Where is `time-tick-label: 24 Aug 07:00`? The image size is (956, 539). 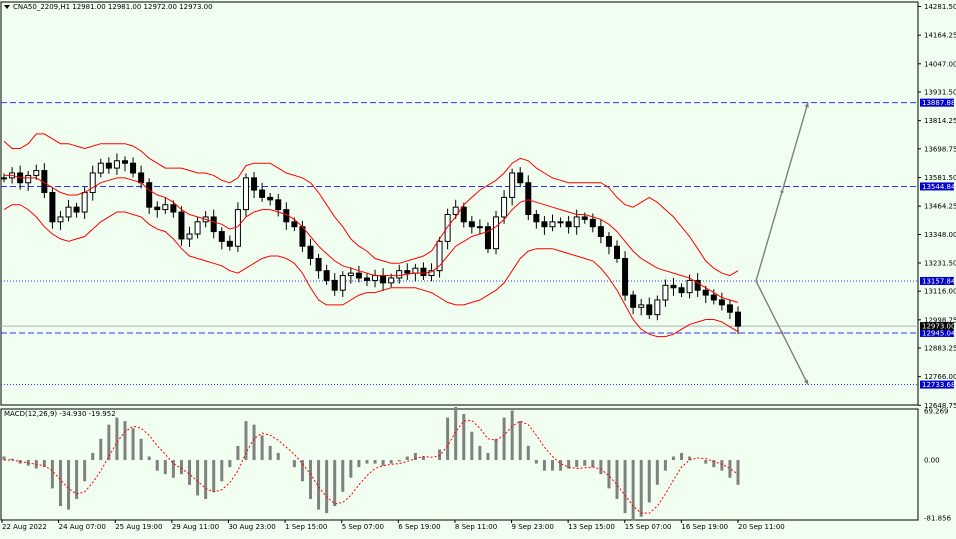 time-tick-label: 24 Aug 07:00 is located at coordinates (82, 527).